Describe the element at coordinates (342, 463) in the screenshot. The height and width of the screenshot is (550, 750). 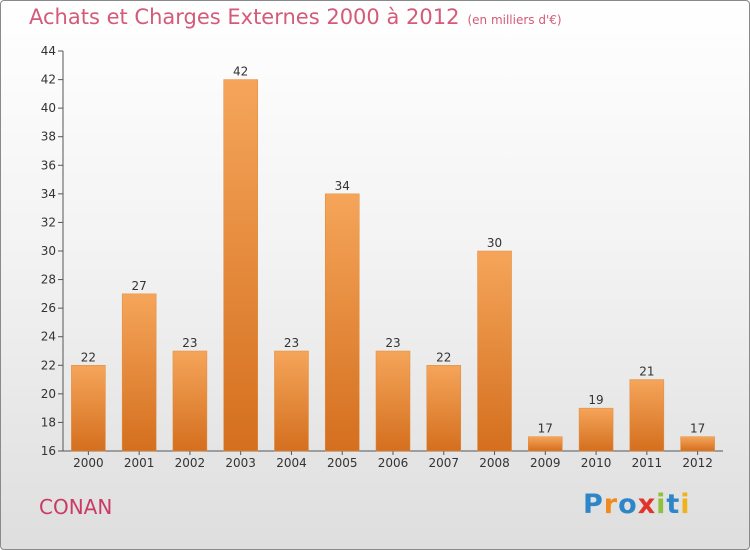
I see `x-tick-label-2005: 2005` at that location.